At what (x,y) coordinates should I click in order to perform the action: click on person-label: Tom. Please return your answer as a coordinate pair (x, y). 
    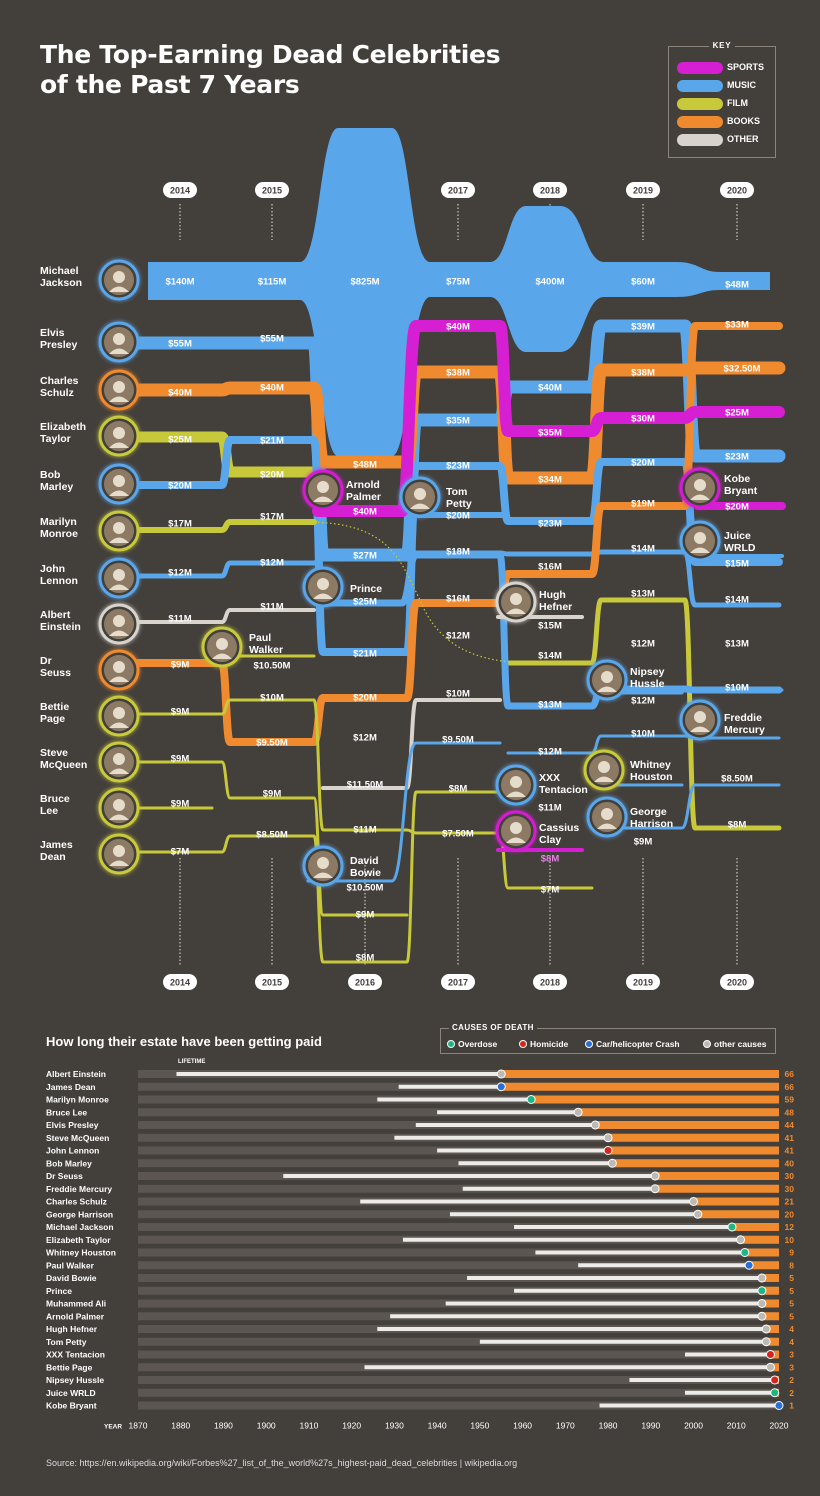
    Looking at the image, I should click on (456, 492).